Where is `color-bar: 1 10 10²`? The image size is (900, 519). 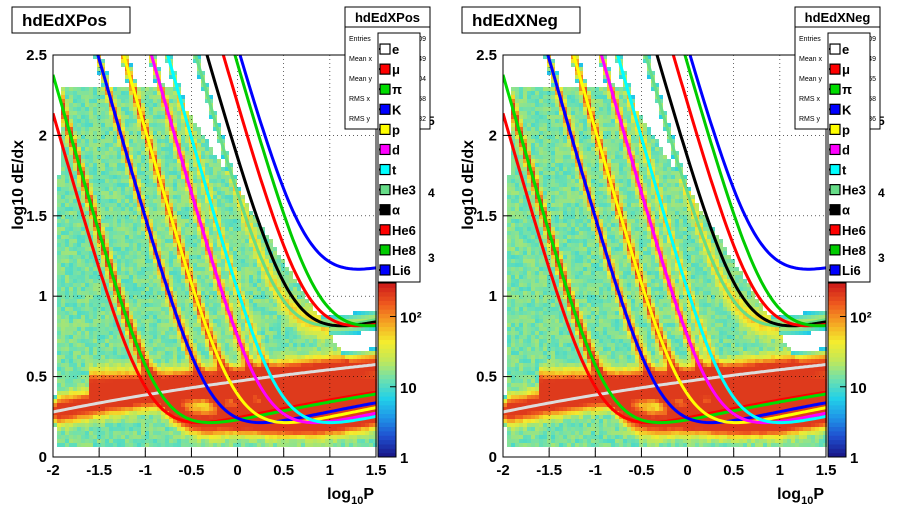
color-bar: 1 10 10² is located at coordinates (400, 375).